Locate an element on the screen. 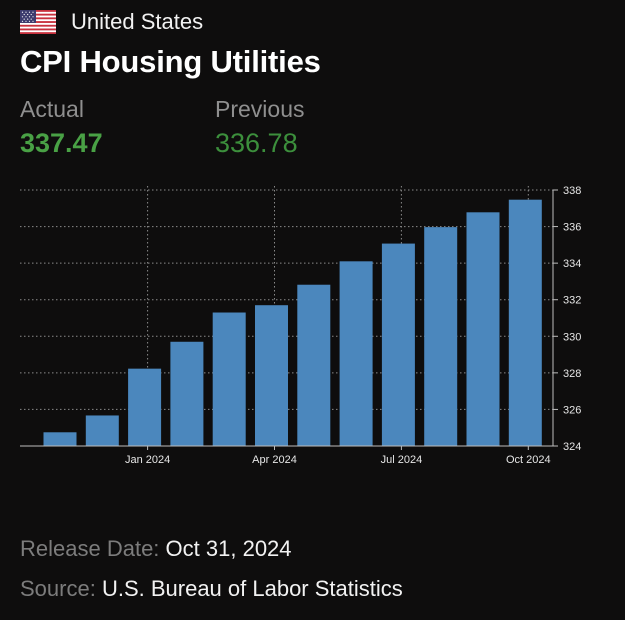 The width and height of the screenshot is (625, 620). release-date: Release Date: Oct 31, 2024 is located at coordinates (156, 549).